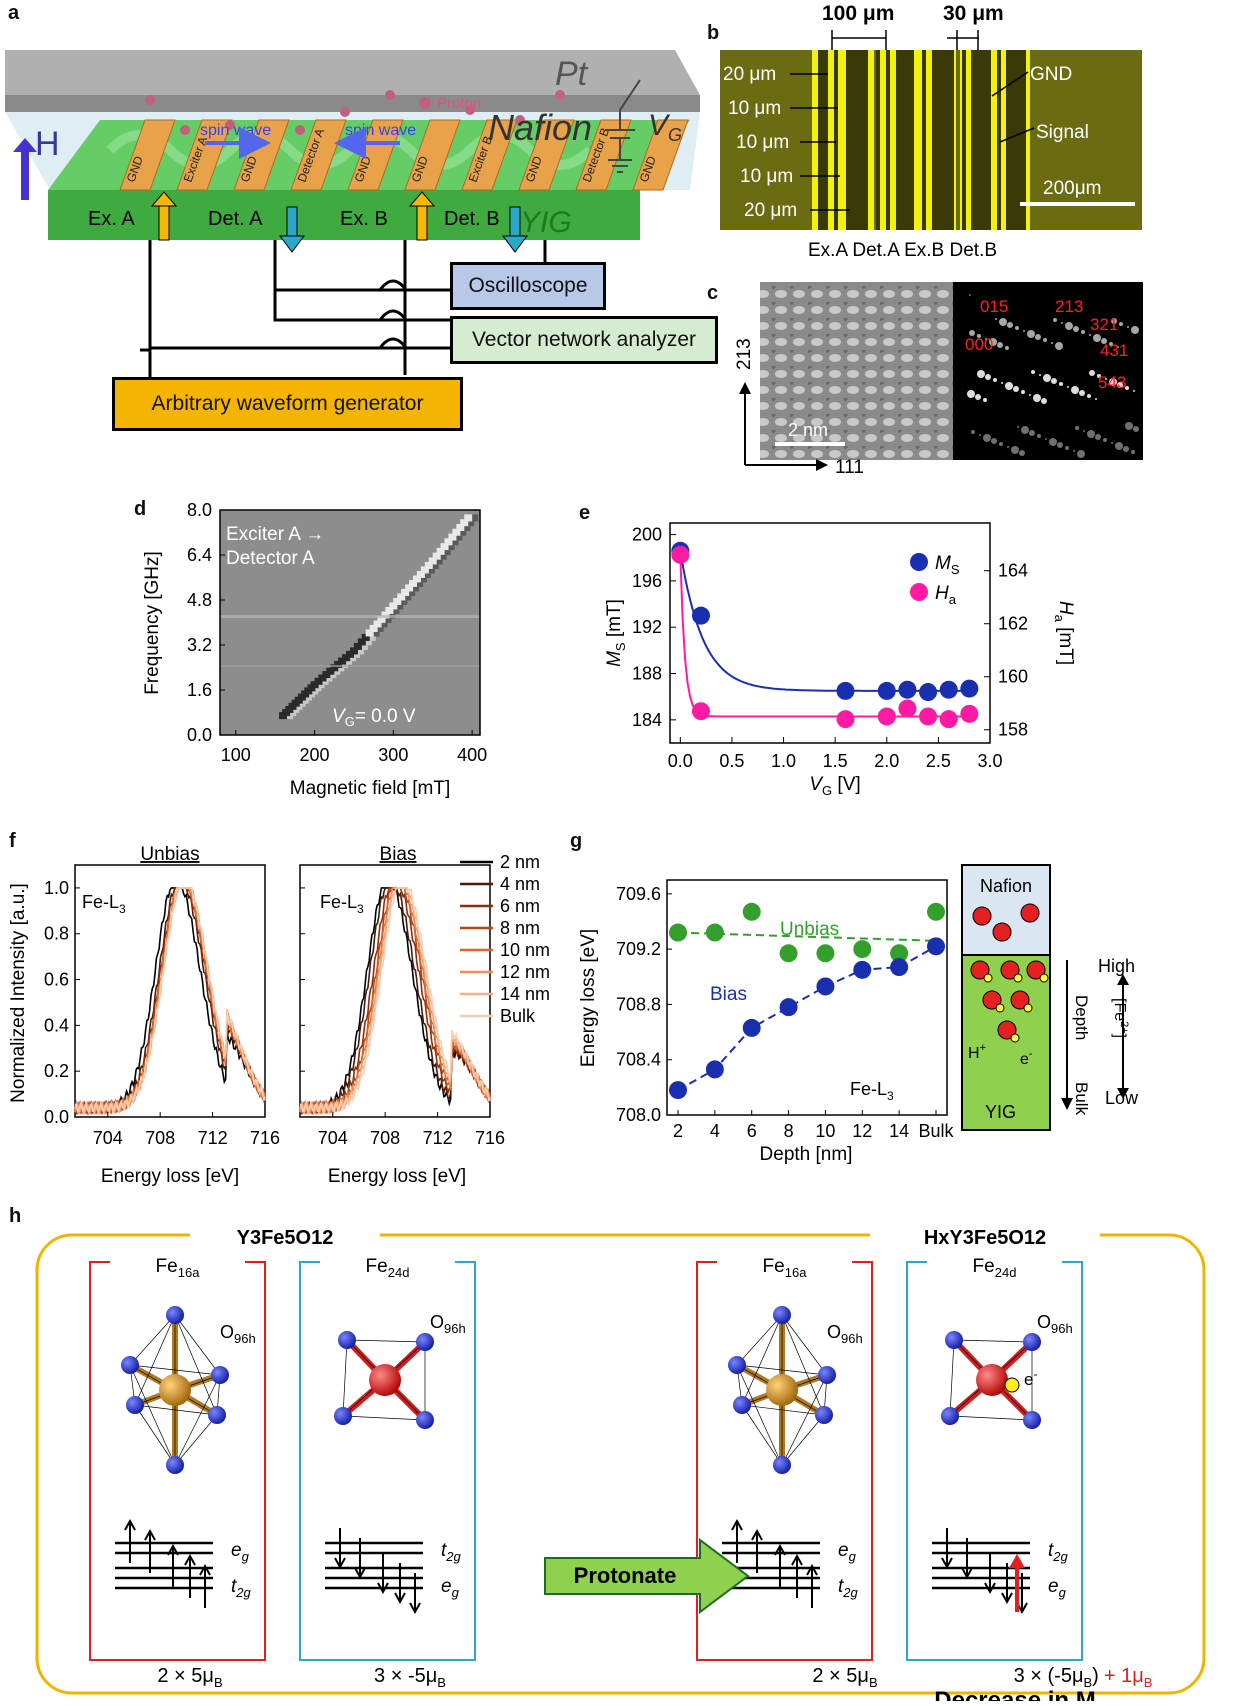  What do you see at coordinates (397, 1176) in the screenshot?
I see `x-axis-label-bias: Energy loss [eV]` at bounding box center [397, 1176].